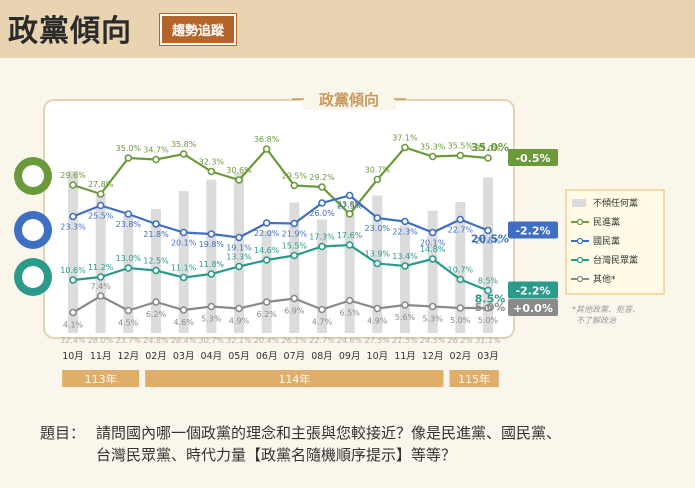 This screenshot has width=695, height=488. Describe the element at coordinates (349, 100) in the screenshot. I see `chart-title: 政黨傾向` at that location.